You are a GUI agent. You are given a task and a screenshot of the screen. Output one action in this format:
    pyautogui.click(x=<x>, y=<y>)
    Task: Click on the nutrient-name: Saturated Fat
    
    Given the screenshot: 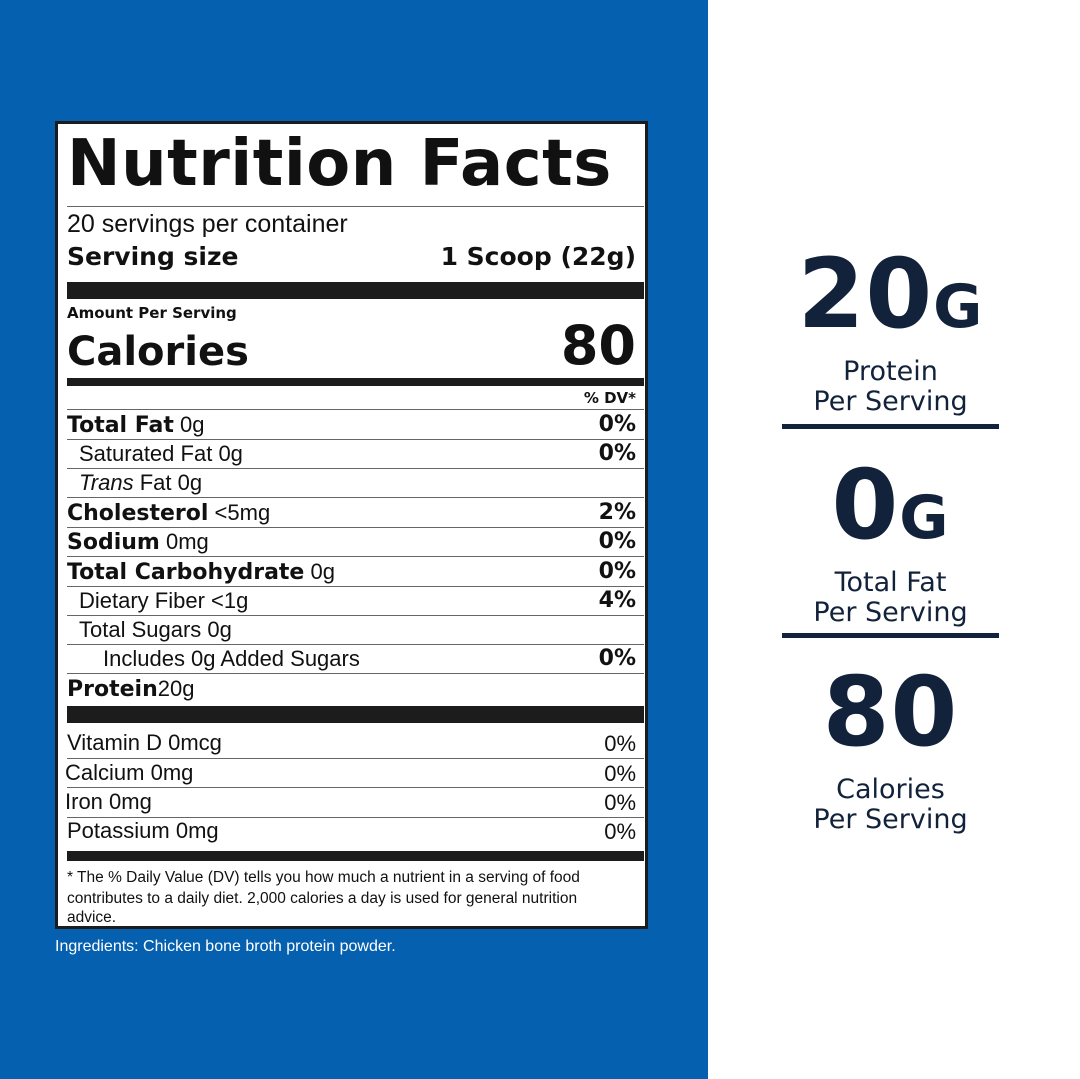 What is the action you would take?
    pyautogui.click(x=146, y=453)
    